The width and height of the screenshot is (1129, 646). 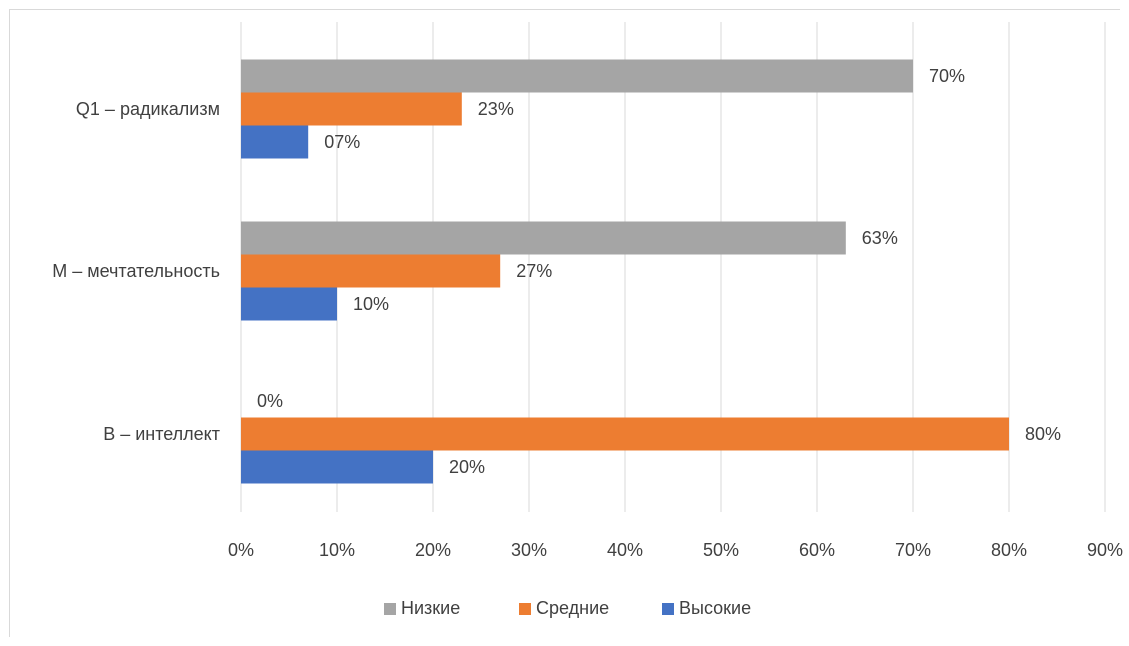 What do you see at coordinates (715, 608) in the screenshot?
I see `legend-label: Высокие` at bounding box center [715, 608].